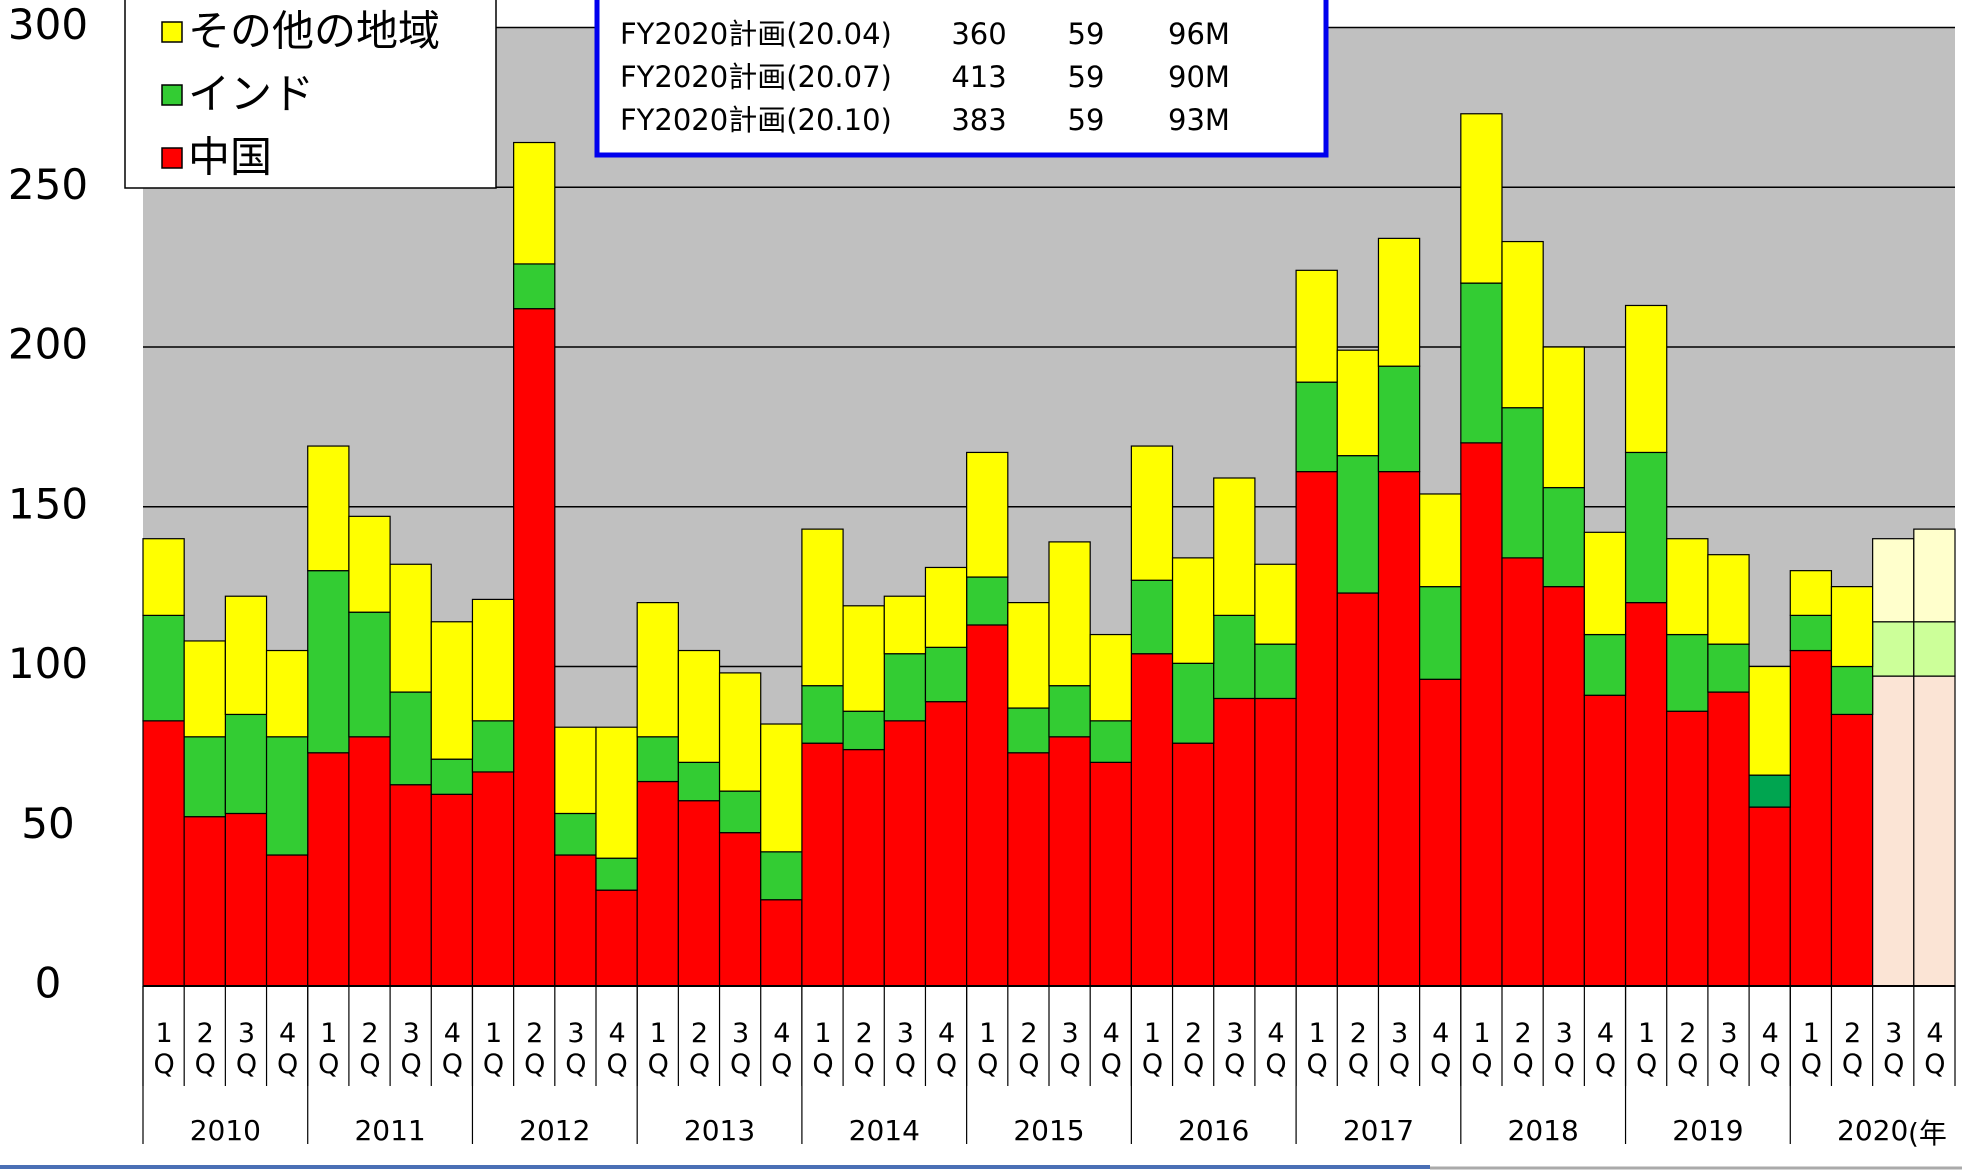  Describe the element at coordinates (48, 184) in the screenshot. I see `y-tick-label: 250` at that location.